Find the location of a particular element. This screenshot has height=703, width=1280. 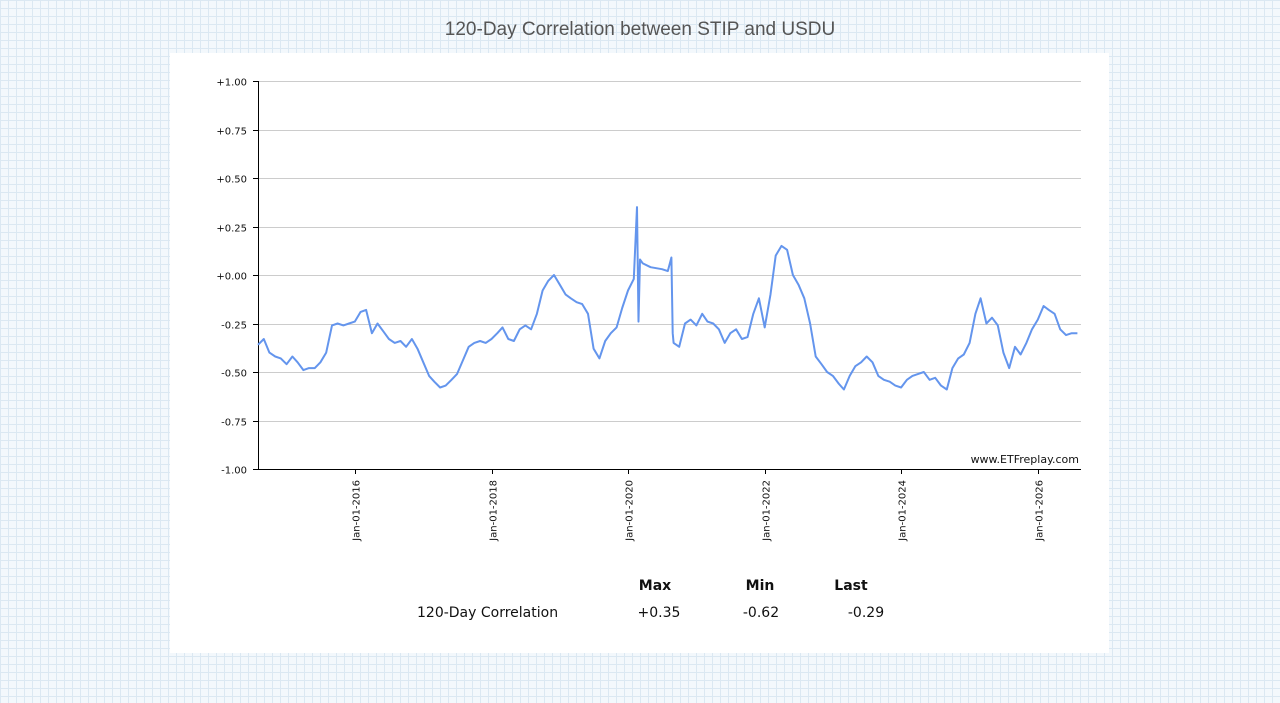

x-tick-label: Jan-01-2024 is located at coordinates (903, 511).